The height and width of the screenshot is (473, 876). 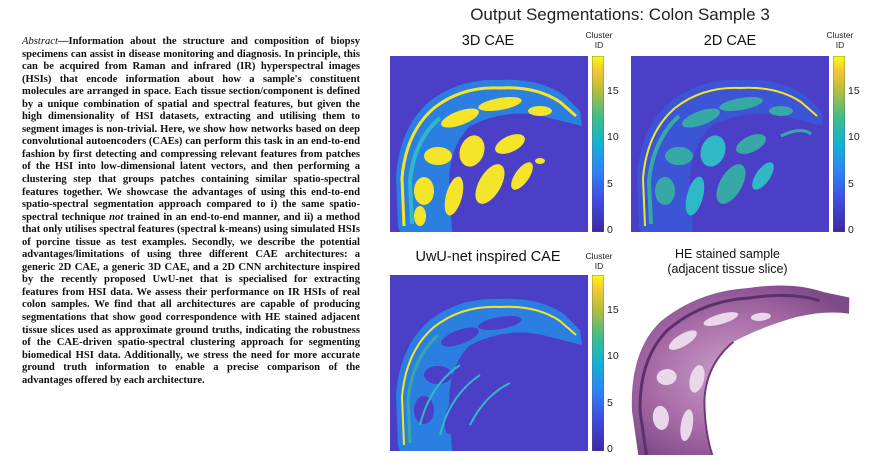 What do you see at coordinates (599, 35) in the screenshot?
I see `colorbar-label-1-line1: Cluster` at bounding box center [599, 35].